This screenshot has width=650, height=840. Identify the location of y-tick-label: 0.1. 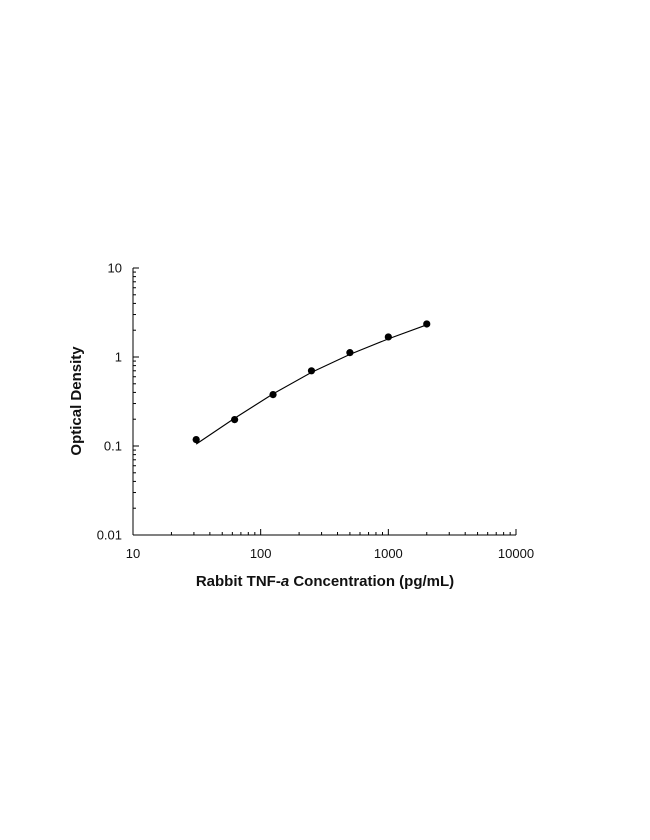
(113, 446).